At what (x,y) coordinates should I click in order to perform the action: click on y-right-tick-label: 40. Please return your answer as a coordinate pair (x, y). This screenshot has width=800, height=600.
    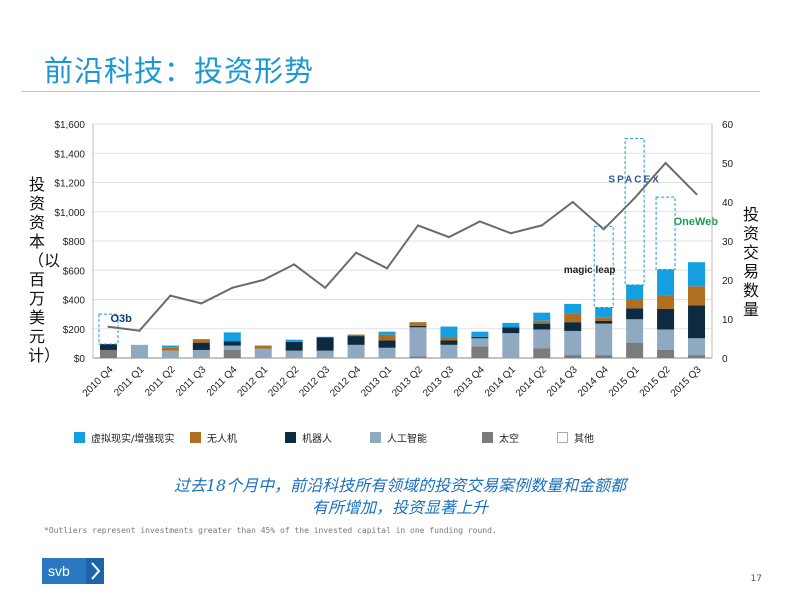
    Looking at the image, I should click on (728, 203).